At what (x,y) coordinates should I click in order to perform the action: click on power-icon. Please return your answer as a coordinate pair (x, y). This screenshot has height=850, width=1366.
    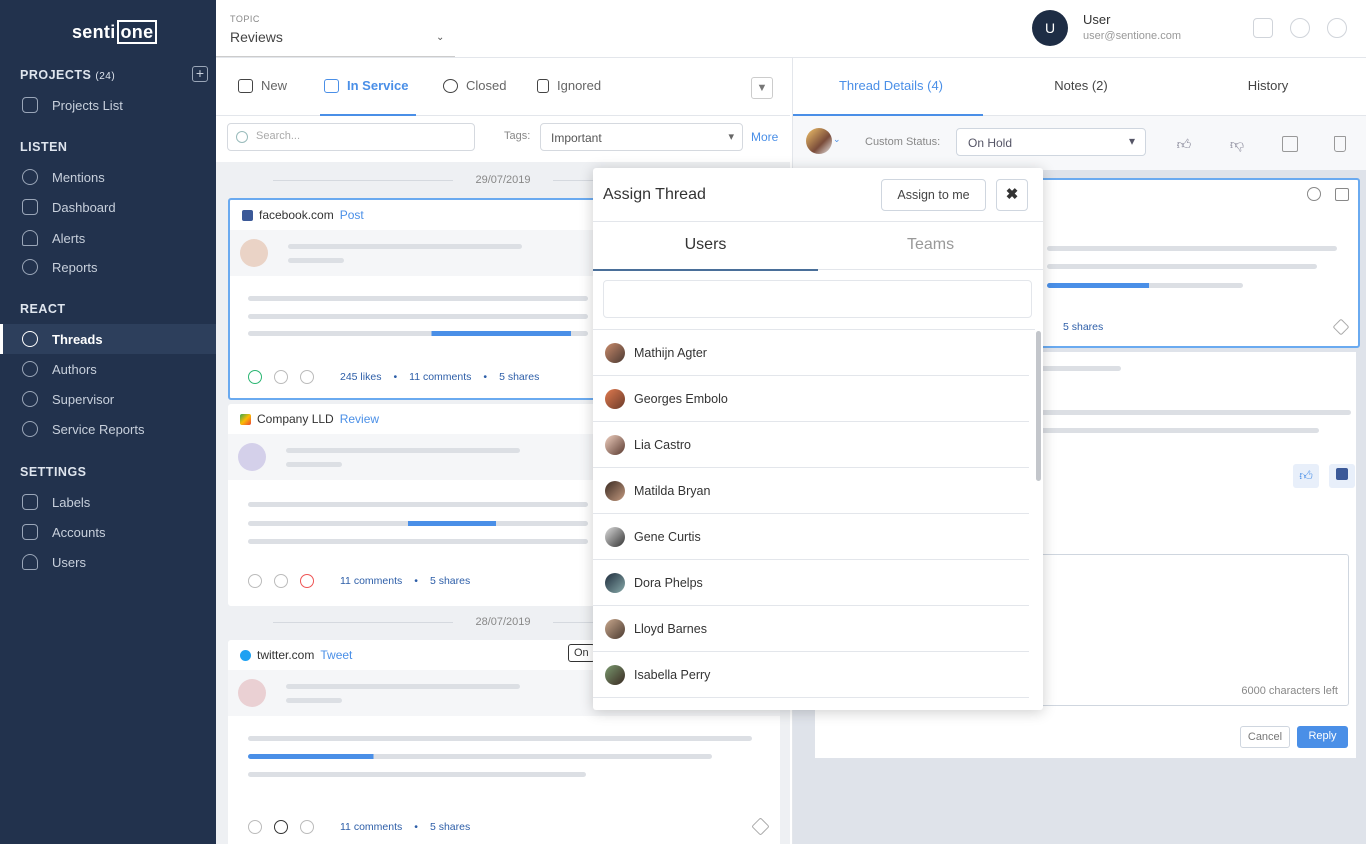
    Looking at the image, I should click on (1337, 28).